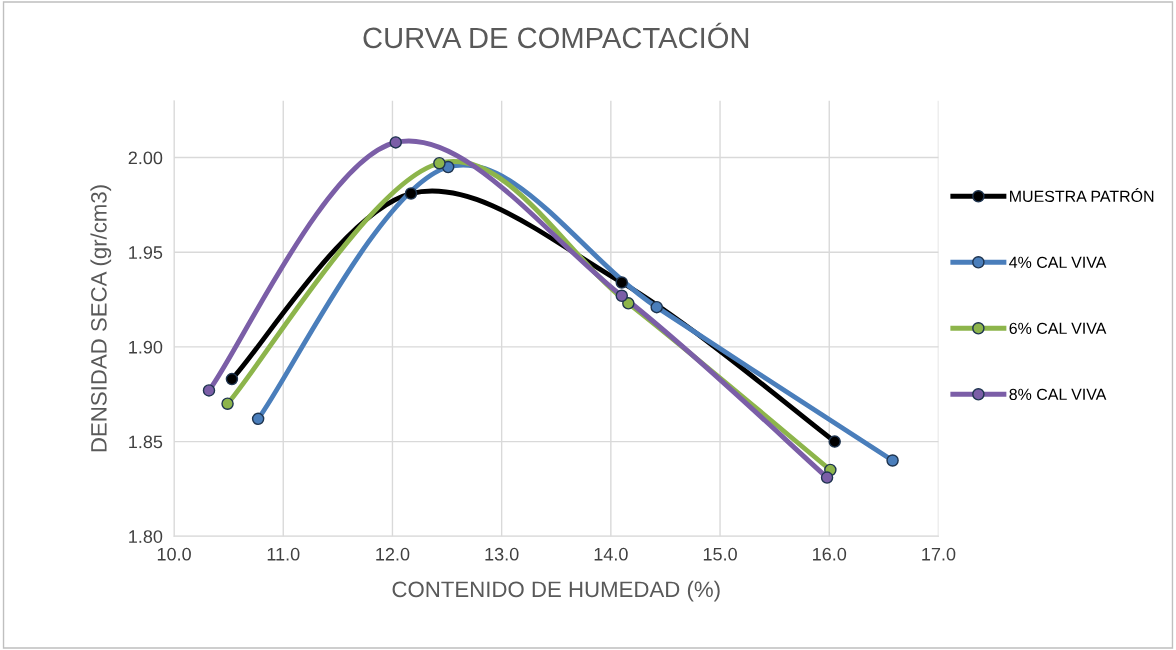 This screenshot has height=650, width=1176. What do you see at coordinates (1082, 195) in the screenshot?
I see `legend-label: MUESTRA PATRÓN` at bounding box center [1082, 195].